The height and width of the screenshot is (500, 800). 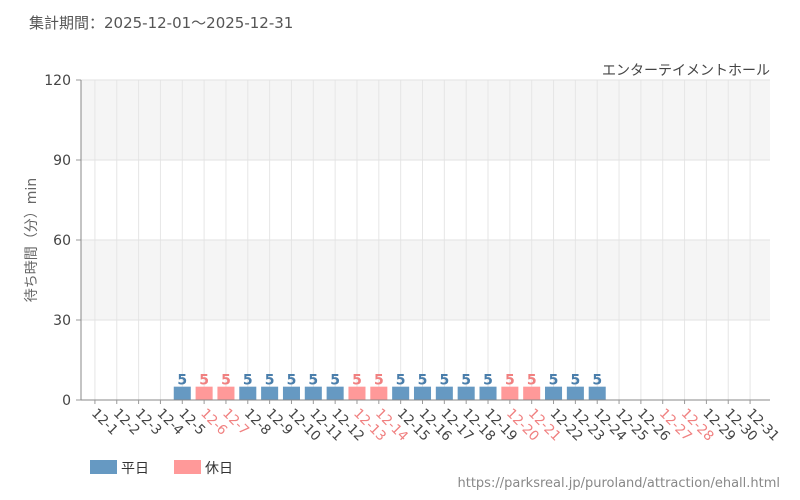 I want to click on data-label-12-10: 5, so click(x=292, y=381).